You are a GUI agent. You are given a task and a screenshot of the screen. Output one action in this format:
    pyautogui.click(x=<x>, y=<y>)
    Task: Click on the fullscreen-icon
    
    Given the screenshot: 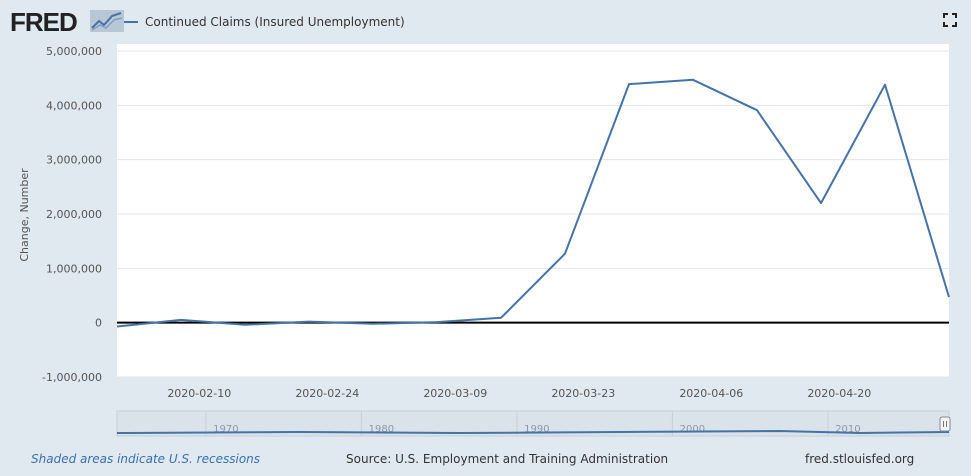 What is the action you would take?
    pyautogui.click(x=950, y=20)
    